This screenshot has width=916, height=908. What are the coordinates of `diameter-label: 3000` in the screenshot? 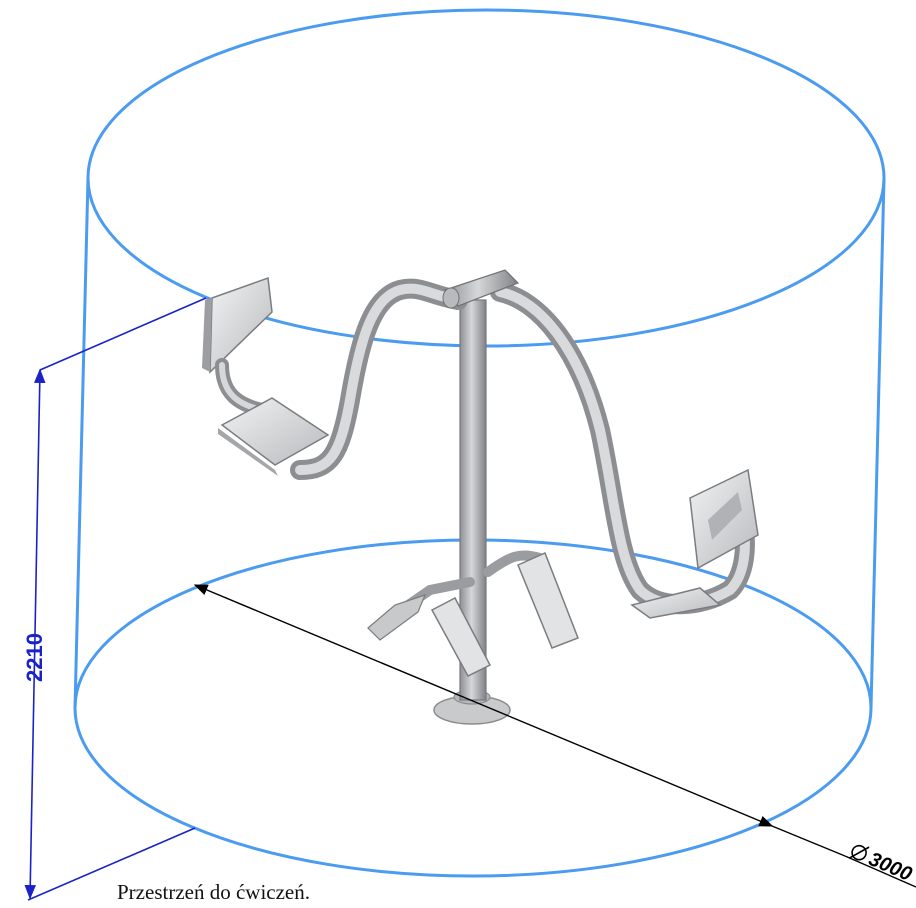 It's located at (890, 867).